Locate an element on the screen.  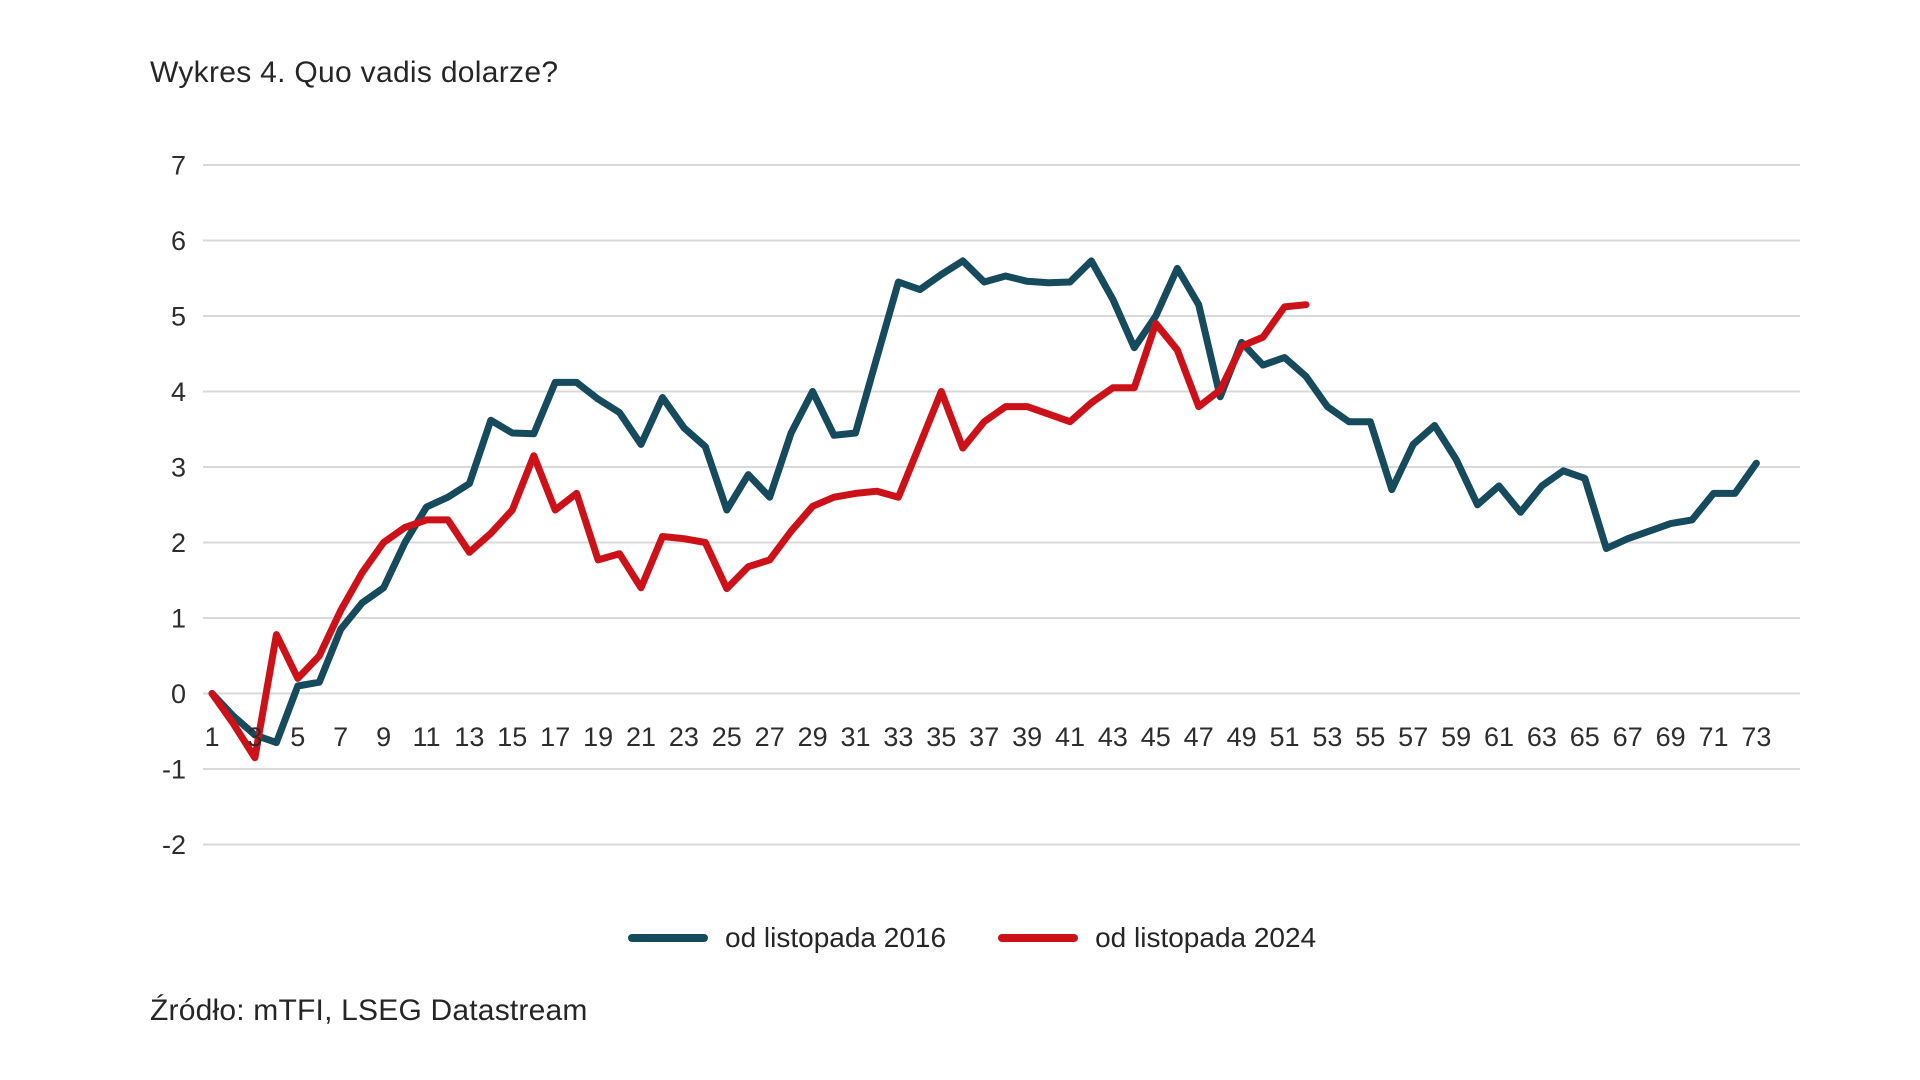
x-tick-label: 33 is located at coordinates (898, 737).